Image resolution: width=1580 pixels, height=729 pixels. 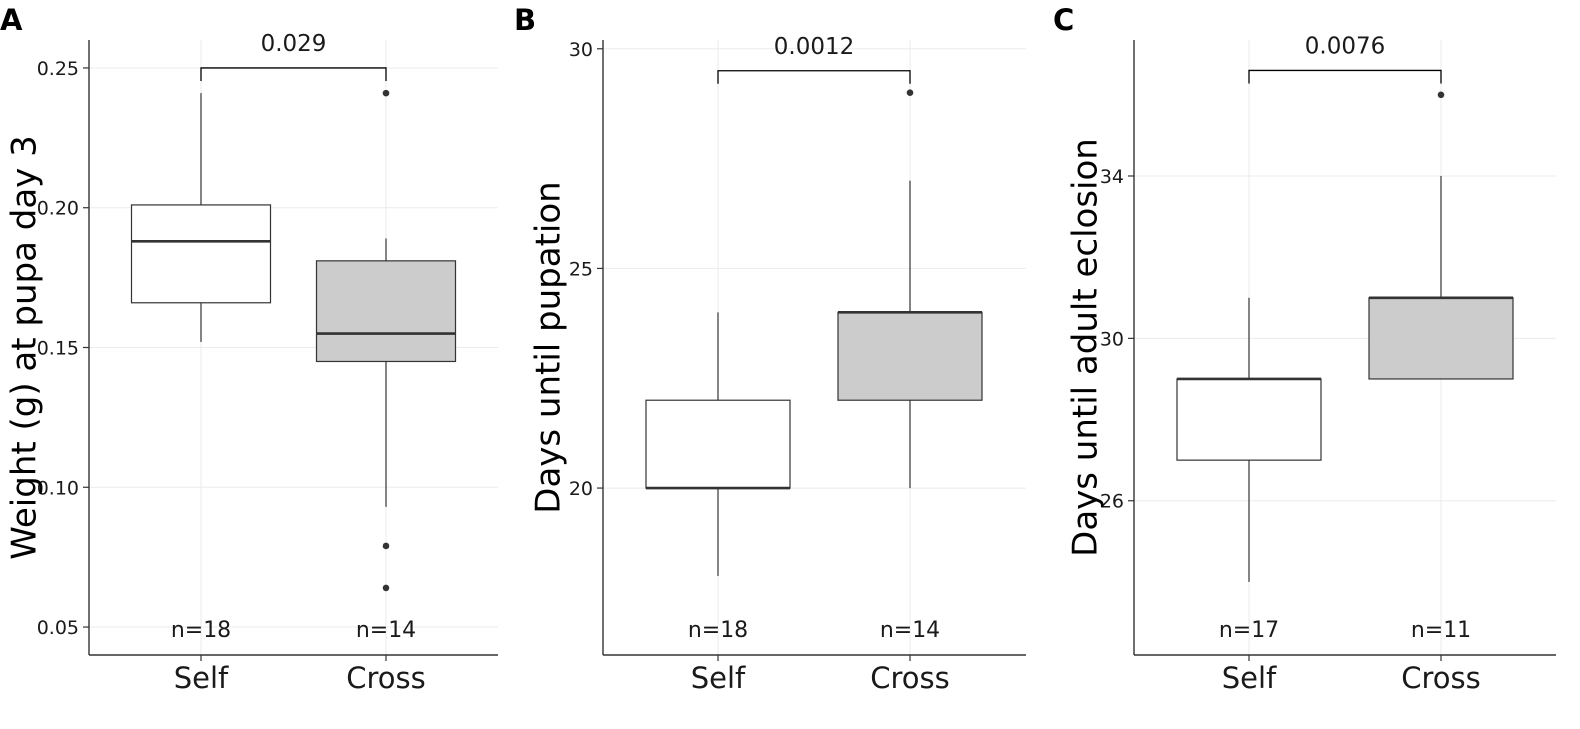 What do you see at coordinates (1112, 177) in the screenshot?
I see `y-tick-label: 34` at bounding box center [1112, 177].